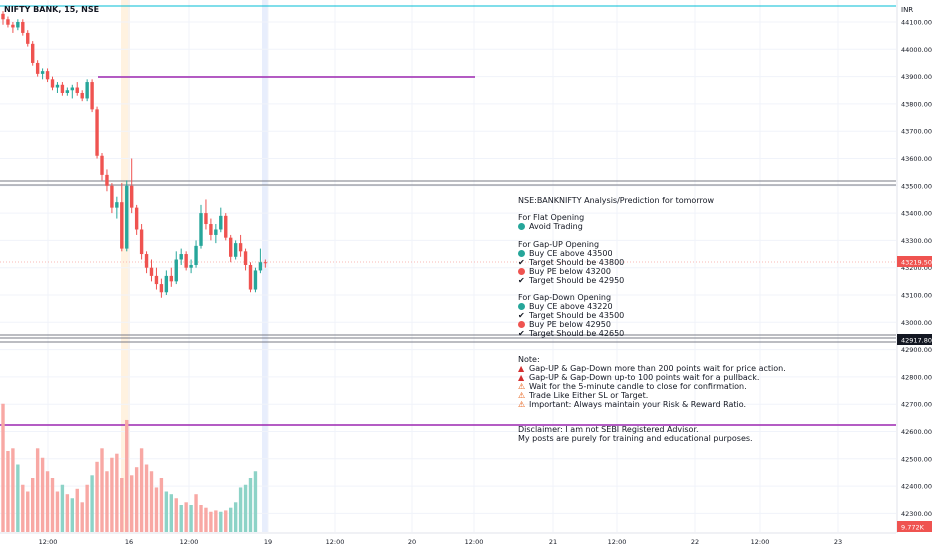  Describe the element at coordinates (564, 324) in the screenshot. I see `gap-down-item: Buy PE below 42950` at that location.